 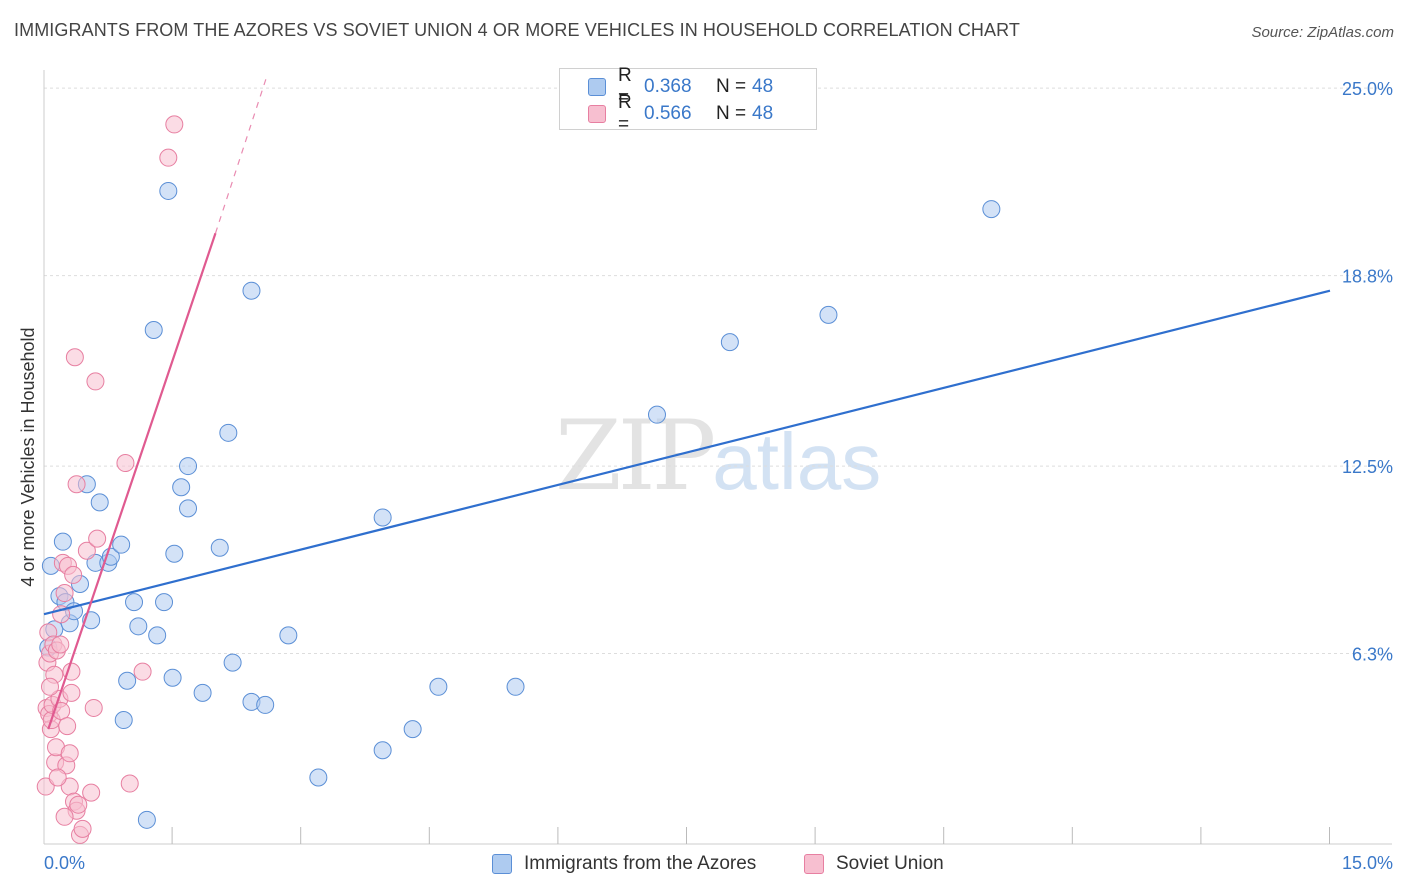 What do you see at coordinates (64, 863) in the screenshot?
I see `x-tick-label: 0.0%` at bounding box center [64, 863].